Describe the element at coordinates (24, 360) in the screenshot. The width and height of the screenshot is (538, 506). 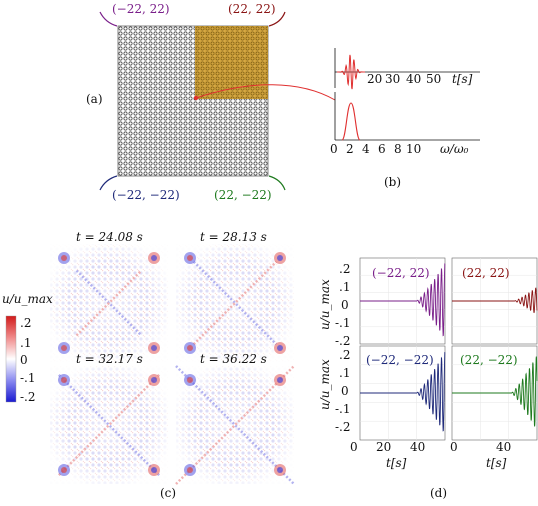
I see `colorbar-tick-2: 0` at that location.